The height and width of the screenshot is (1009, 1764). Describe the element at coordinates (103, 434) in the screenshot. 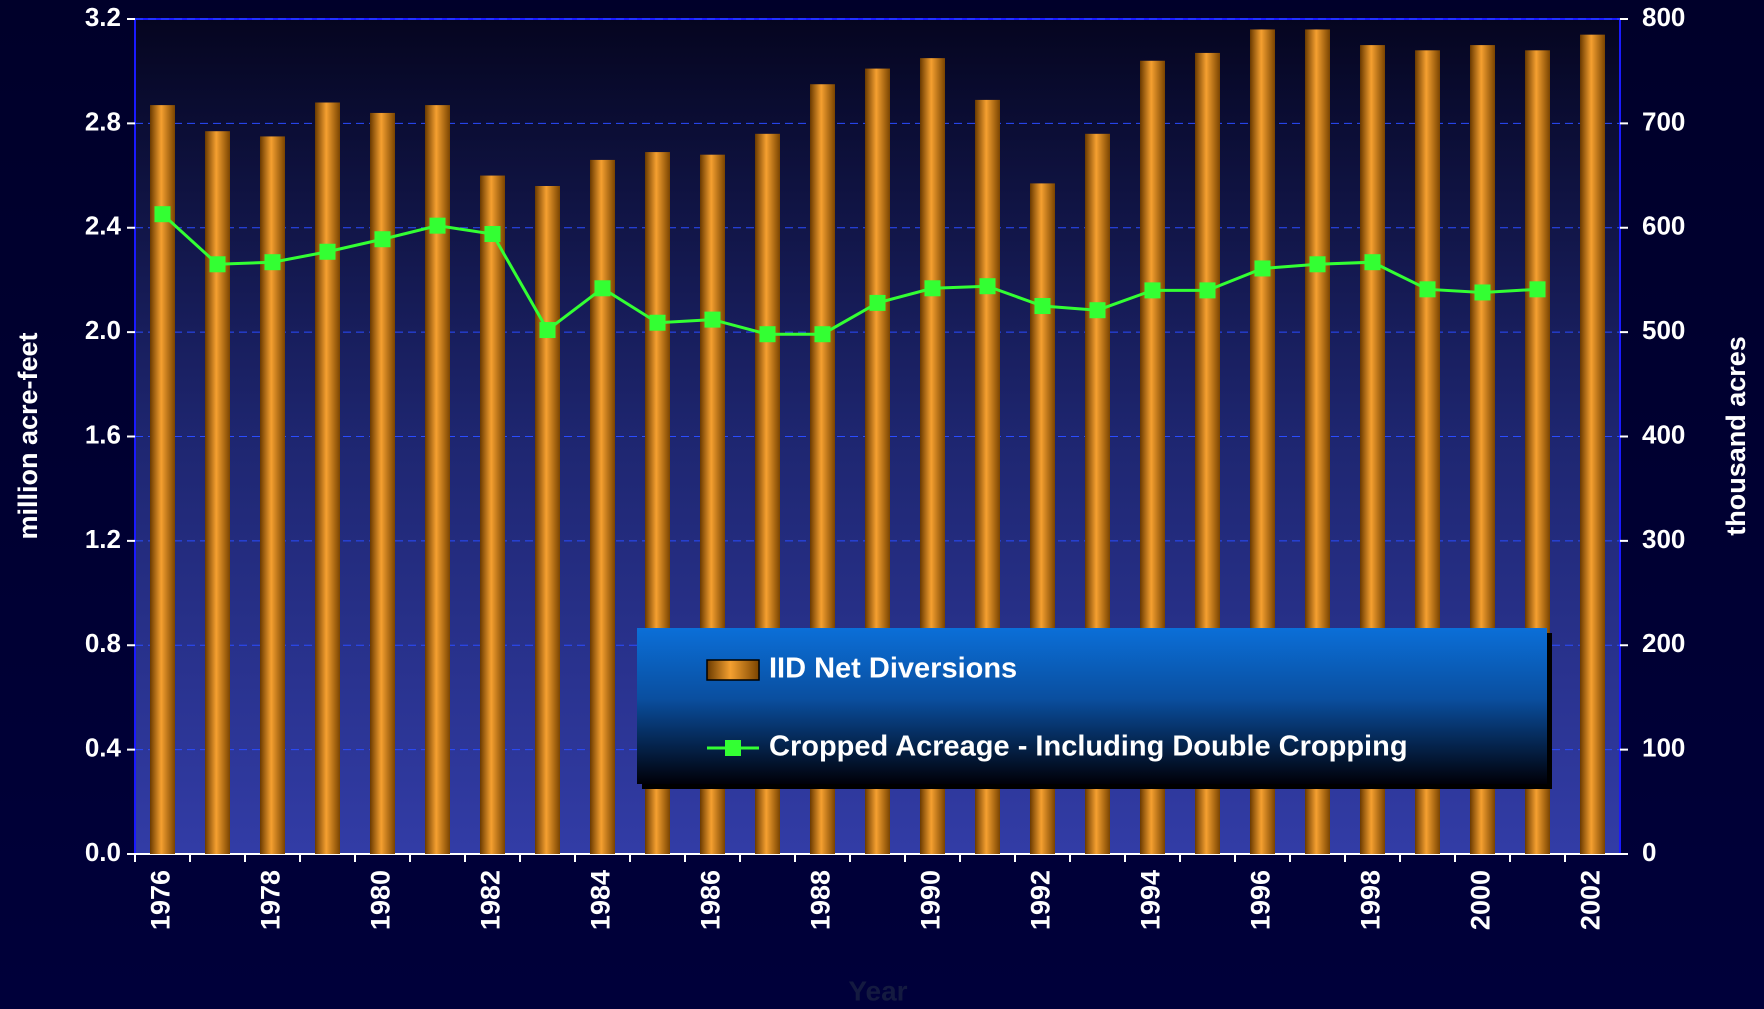

I see `y-tick-label: 1.6` at that location.